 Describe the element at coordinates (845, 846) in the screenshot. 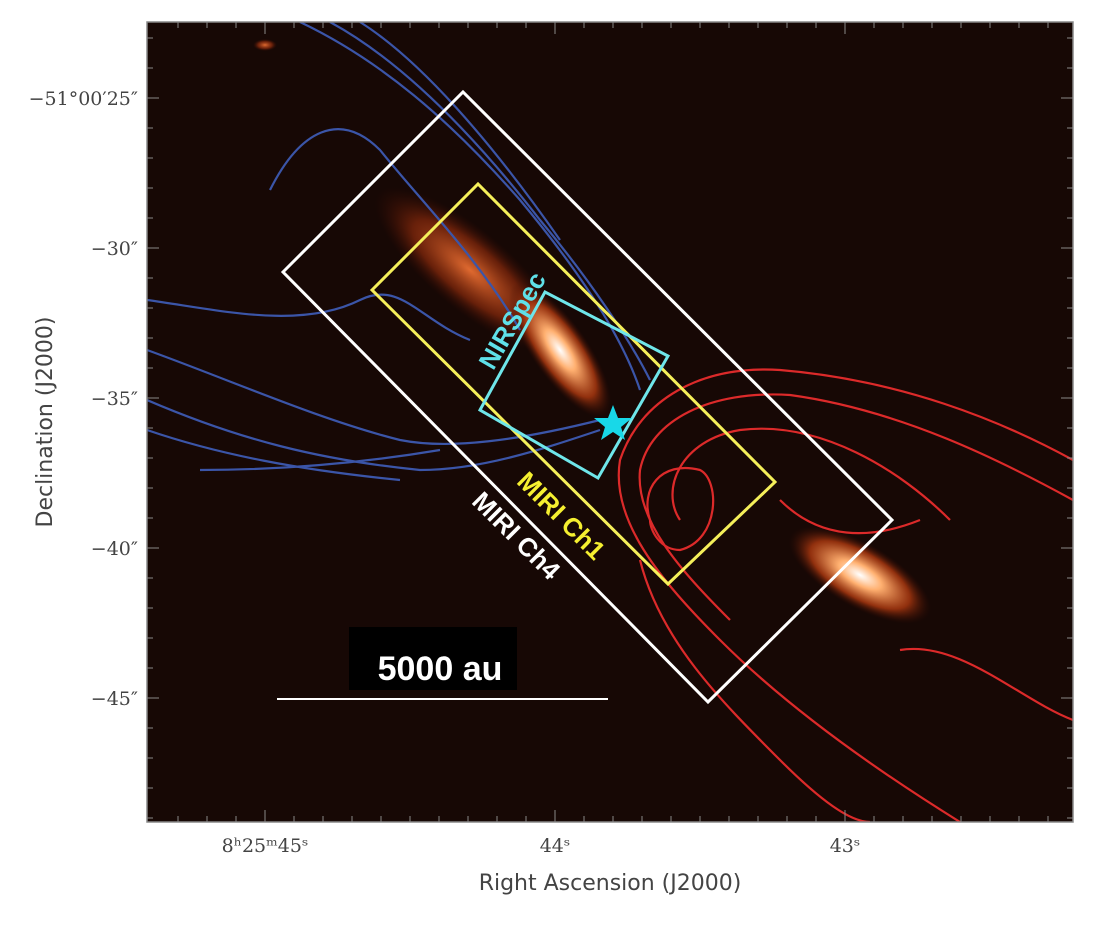

I see `x-tick-label: 43ˢ` at that location.